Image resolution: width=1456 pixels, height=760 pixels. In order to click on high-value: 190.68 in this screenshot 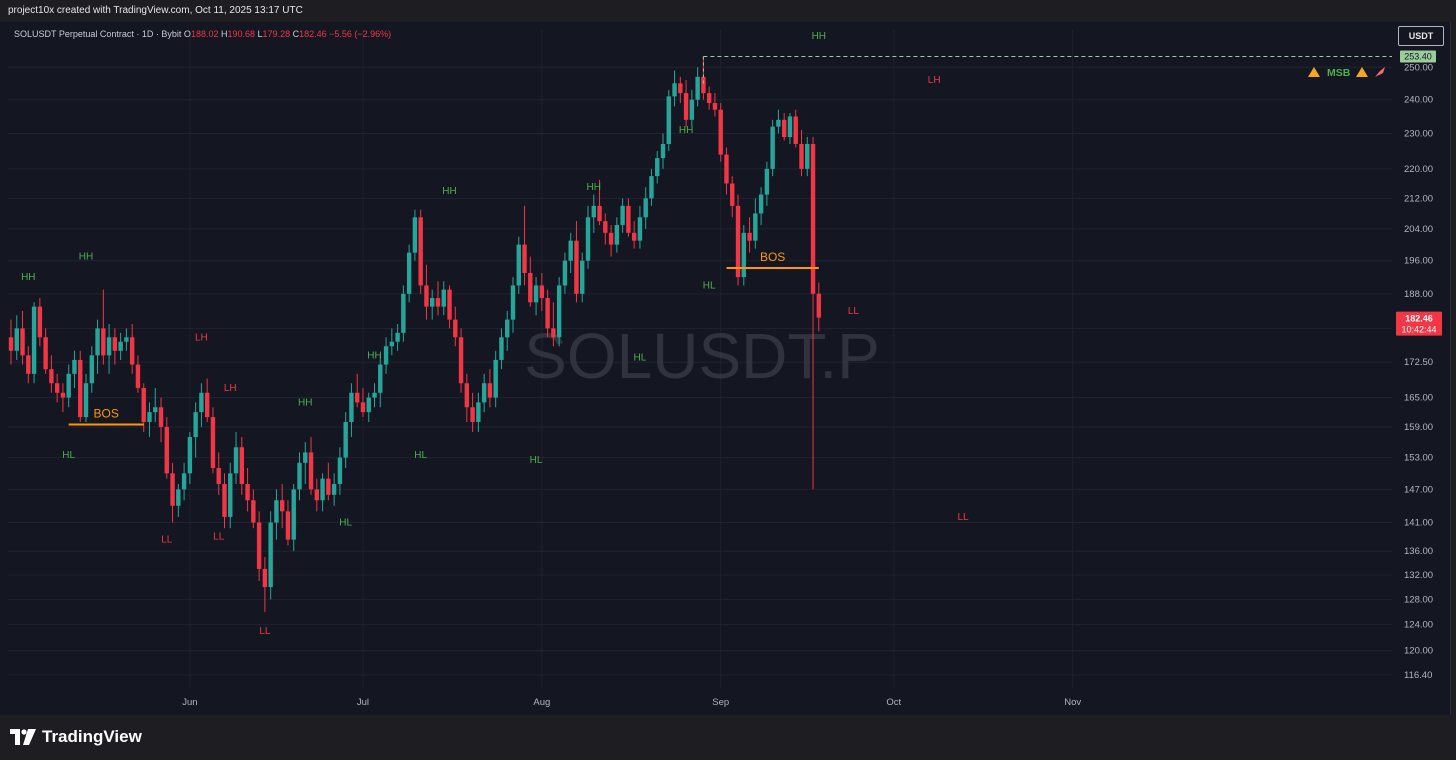, I will do `click(241, 34)`.